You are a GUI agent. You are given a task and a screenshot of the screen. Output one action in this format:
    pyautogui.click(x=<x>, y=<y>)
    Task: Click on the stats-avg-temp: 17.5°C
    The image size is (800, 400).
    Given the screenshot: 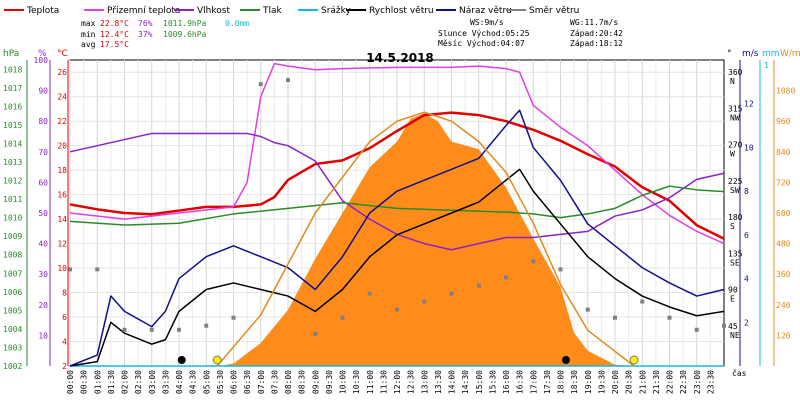 What is the action you would take?
    pyautogui.click(x=114, y=44)
    